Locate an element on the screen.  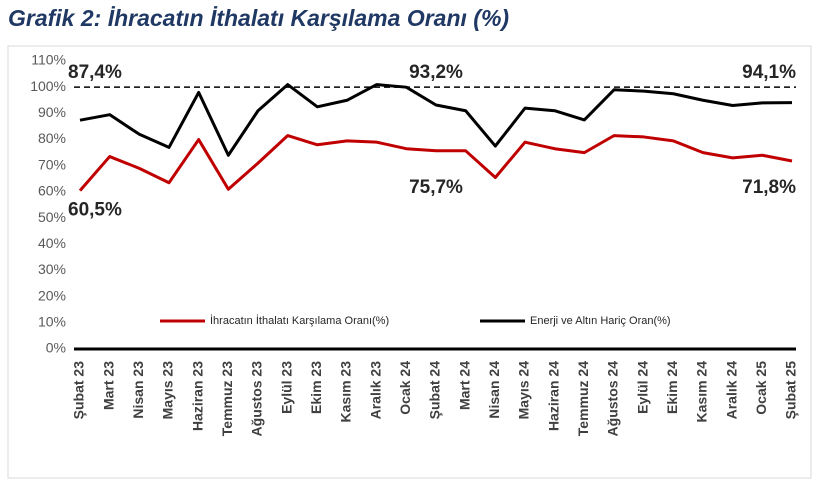
y-tick-label: 40% is located at coordinates (52, 243).